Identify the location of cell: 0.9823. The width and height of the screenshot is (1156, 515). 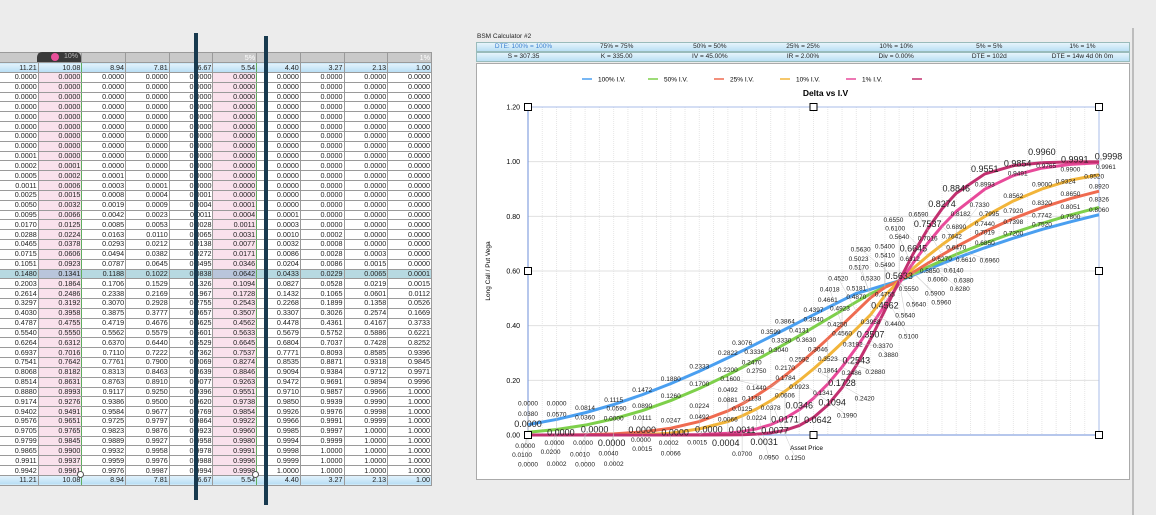
(104, 431).